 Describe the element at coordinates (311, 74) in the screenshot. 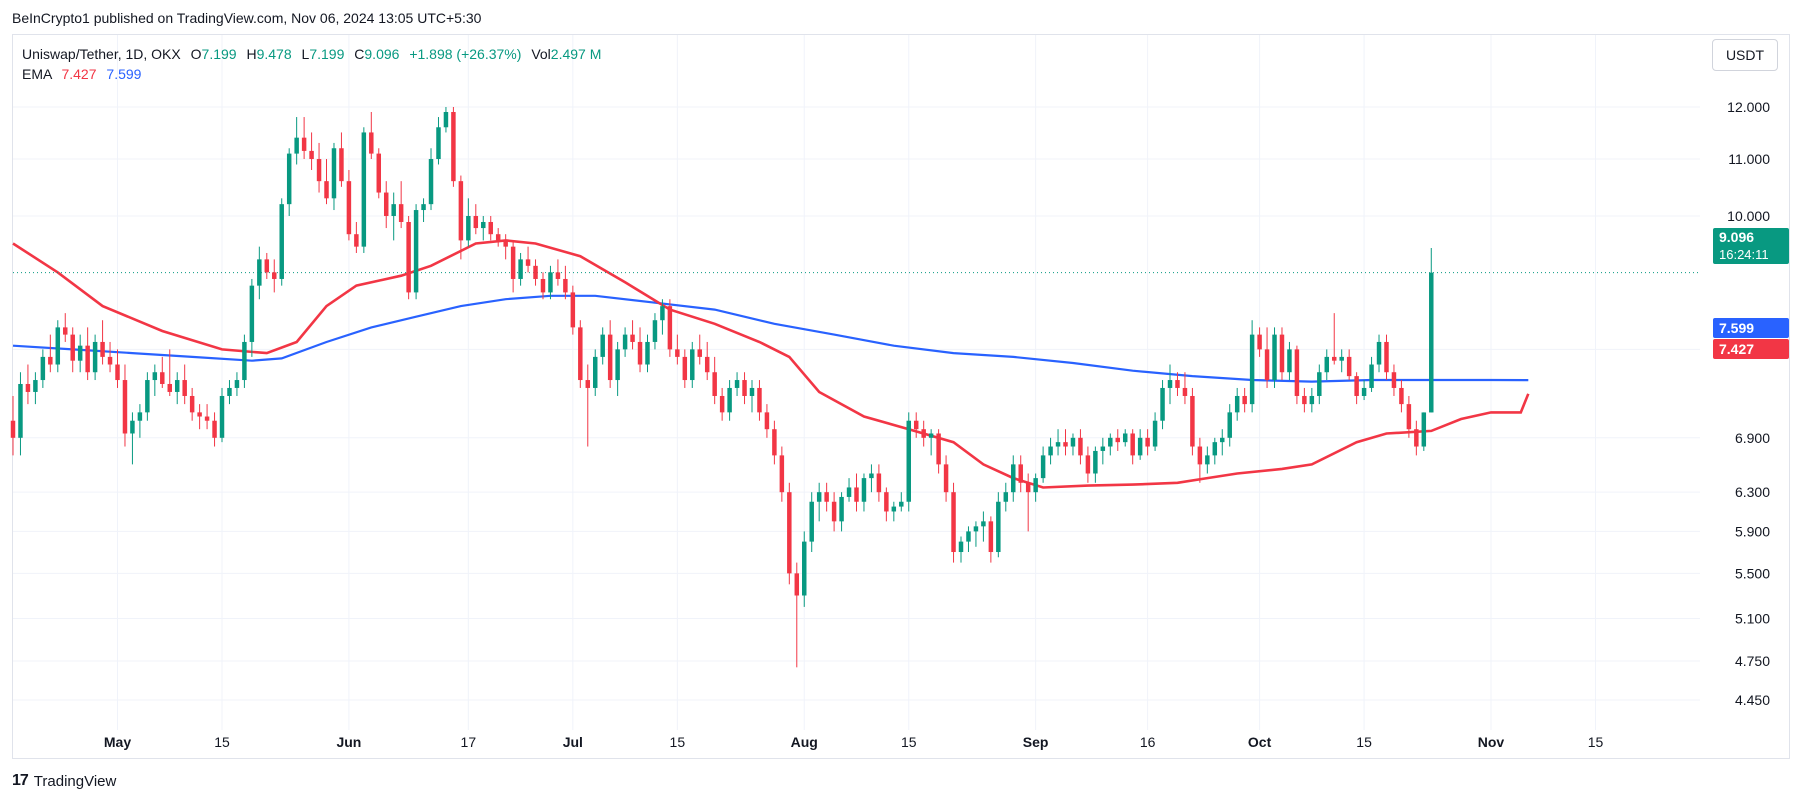

I see `legend-ema-row: EMA 7.427 7.599` at that location.